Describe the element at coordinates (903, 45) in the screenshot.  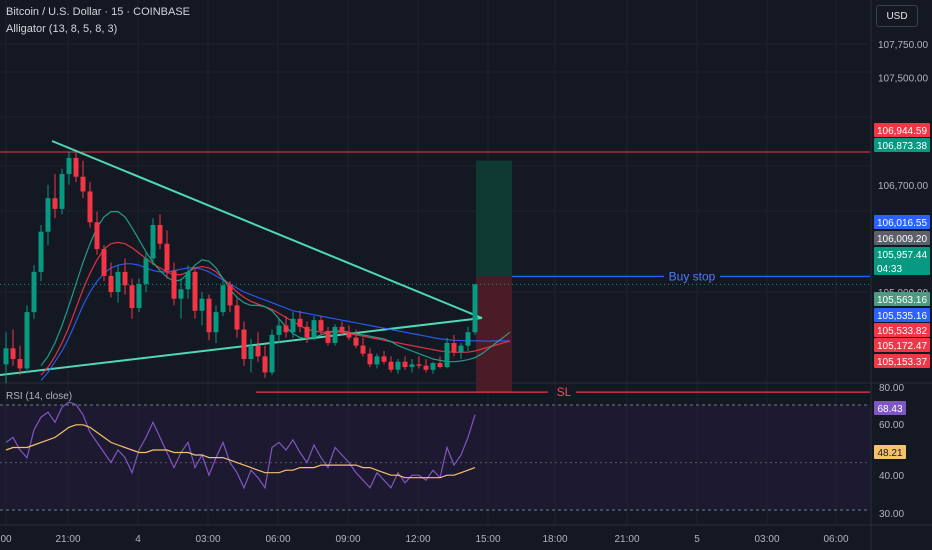
I see `price-tick-label: 107,750.00` at that location.